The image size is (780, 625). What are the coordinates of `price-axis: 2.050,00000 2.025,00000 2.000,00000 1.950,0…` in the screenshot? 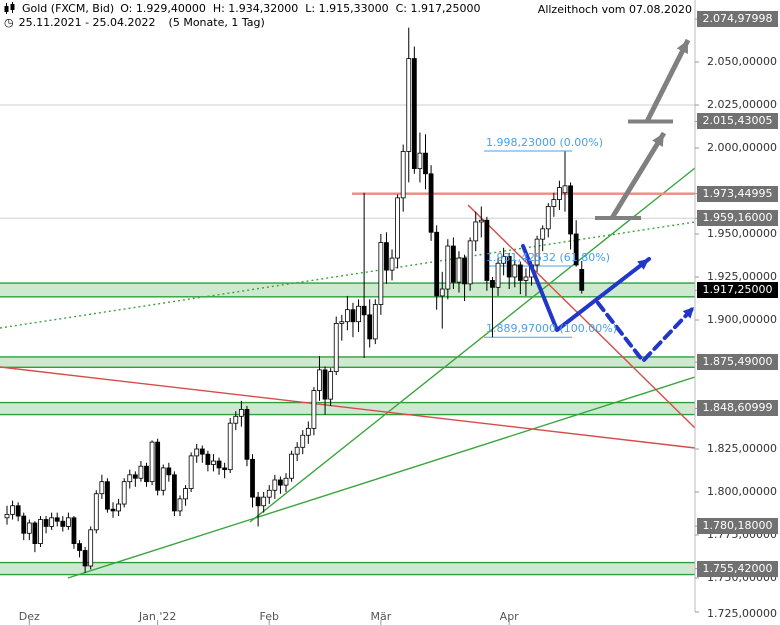 It's located at (737, 312).